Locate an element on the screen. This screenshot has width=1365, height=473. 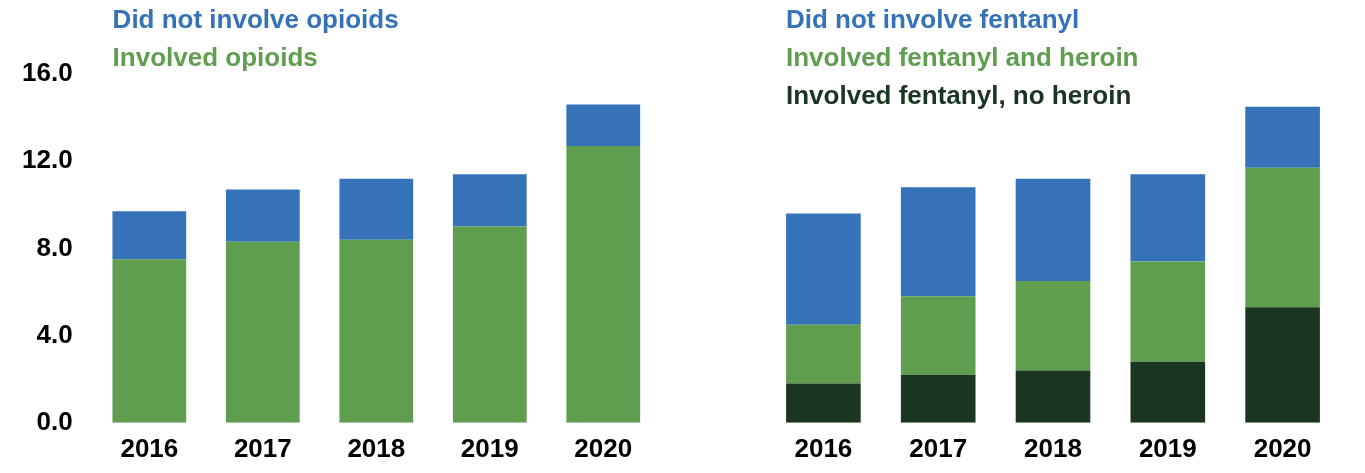
y-tick-label: 8.0 is located at coordinates (54, 246).